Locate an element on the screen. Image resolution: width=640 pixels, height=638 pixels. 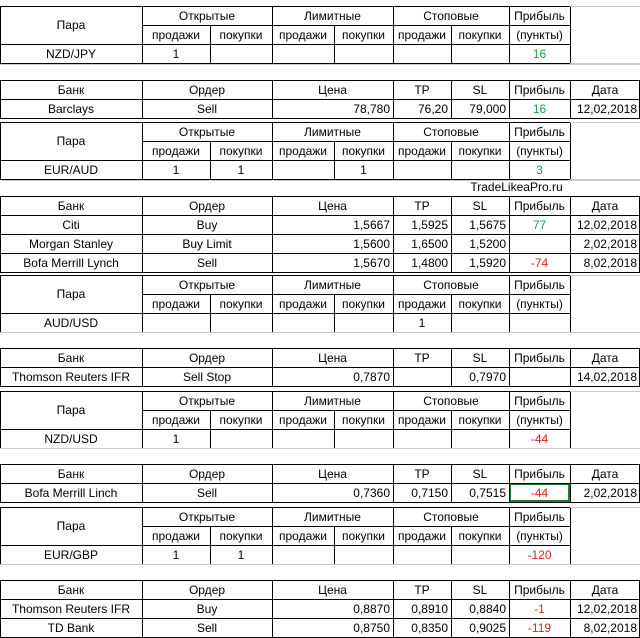
take-profit: 0,7150 is located at coordinates (429, 492).